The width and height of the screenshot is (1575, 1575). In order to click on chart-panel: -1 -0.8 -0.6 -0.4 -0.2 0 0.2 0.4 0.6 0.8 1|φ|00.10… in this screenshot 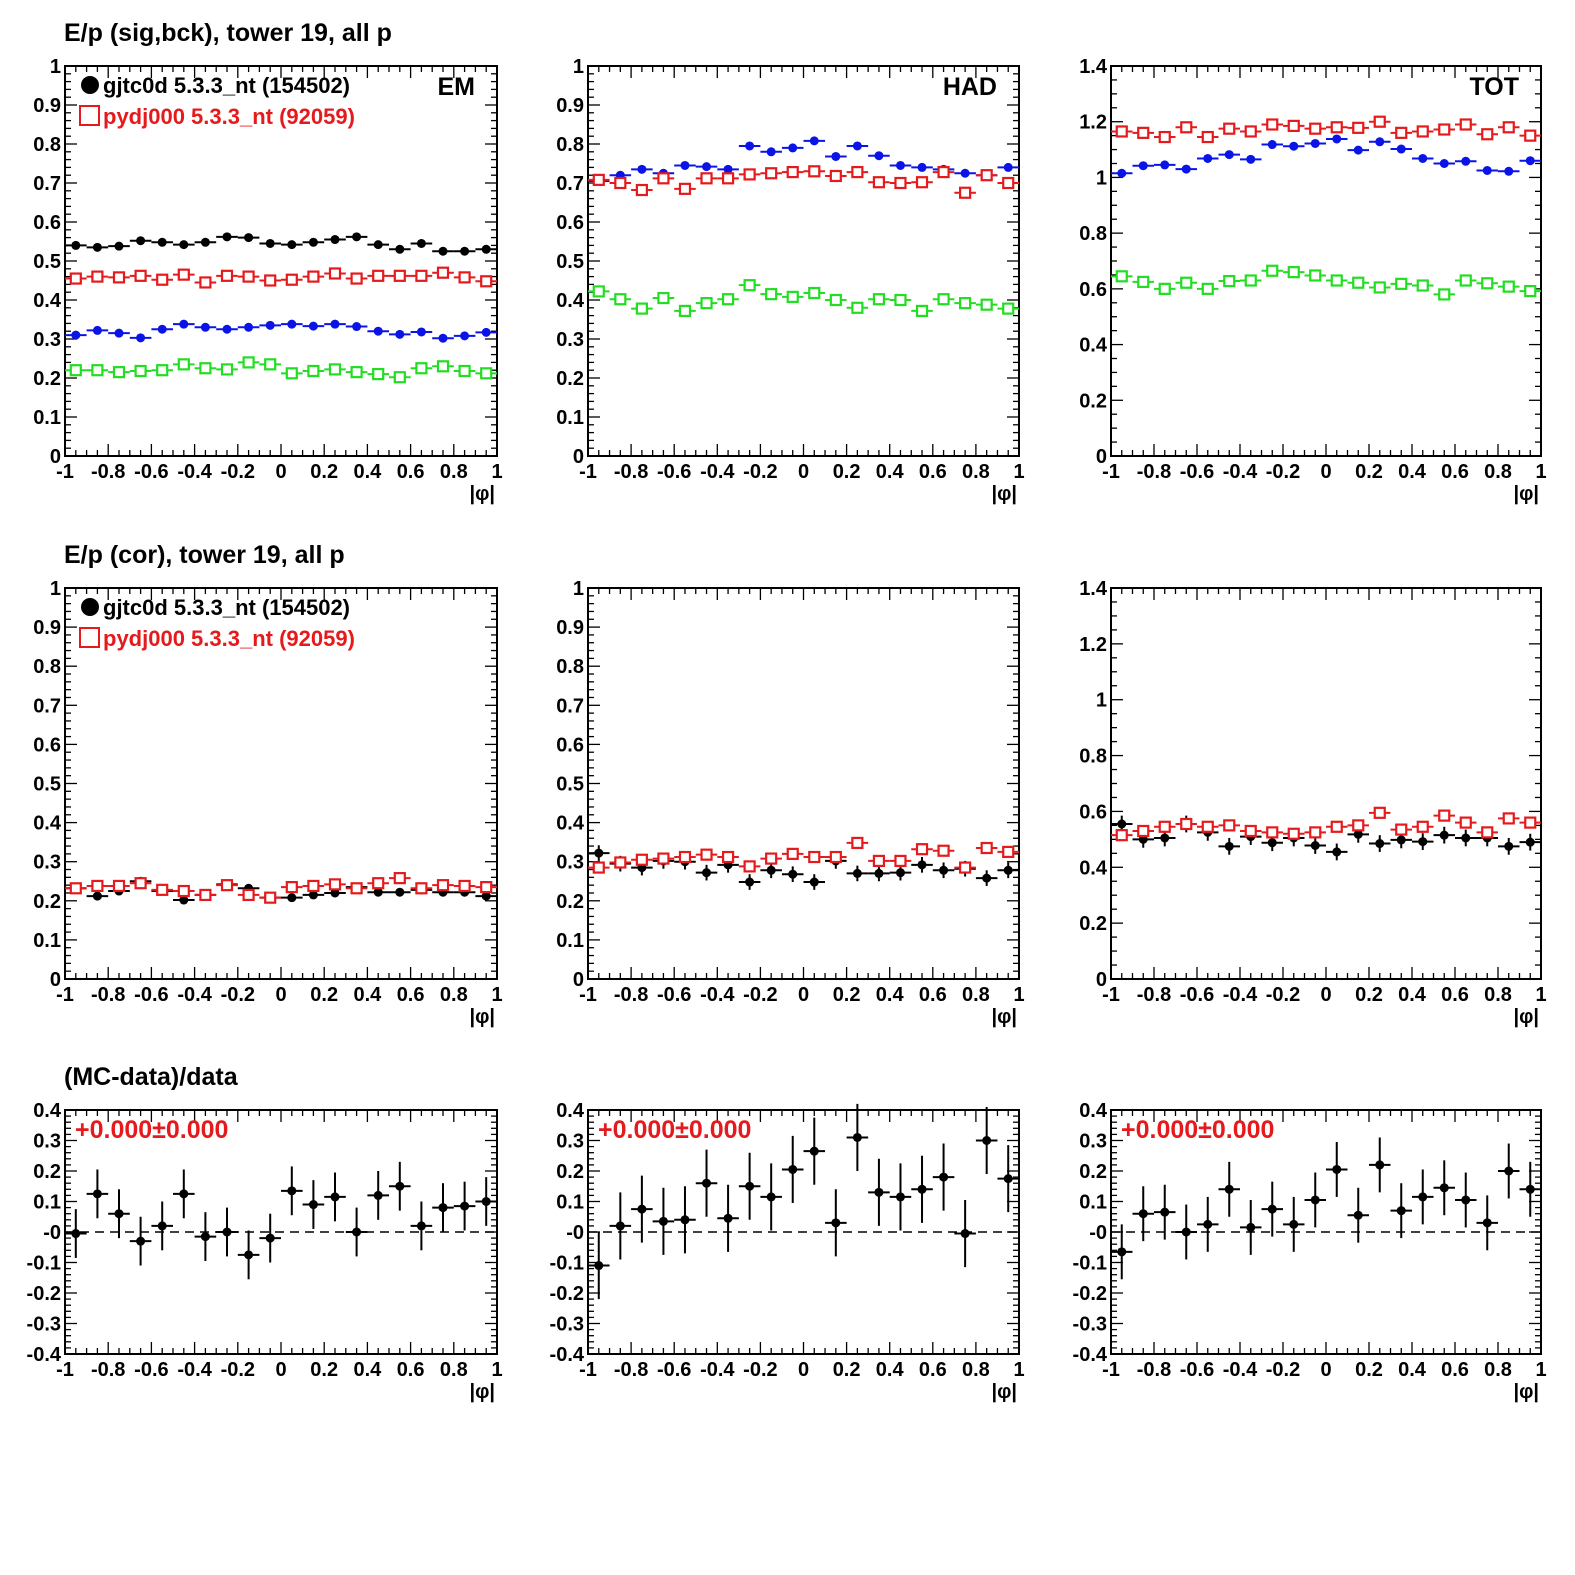, I will do `click(267, 280)`.